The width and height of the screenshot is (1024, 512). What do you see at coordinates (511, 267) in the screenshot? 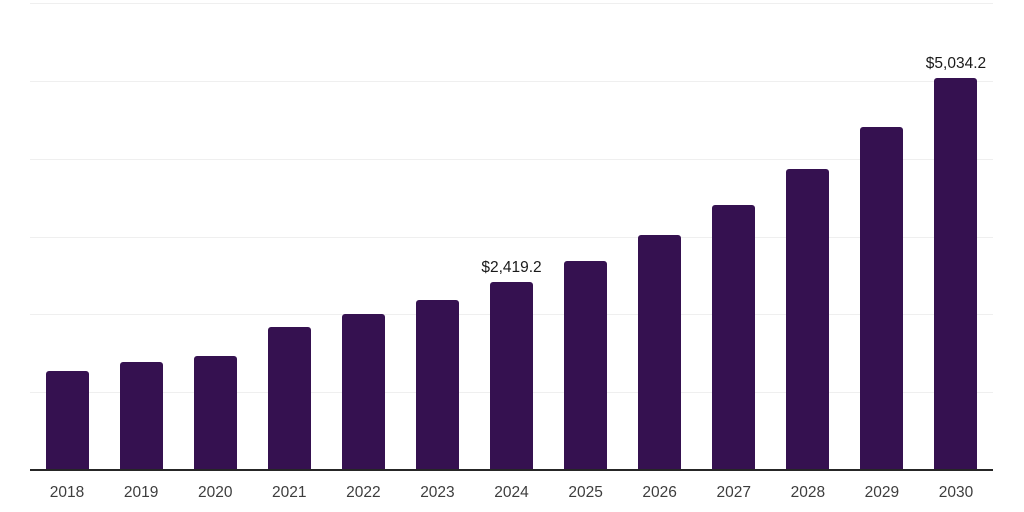
I see `data-label-2024: $2,419.2` at bounding box center [511, 267].